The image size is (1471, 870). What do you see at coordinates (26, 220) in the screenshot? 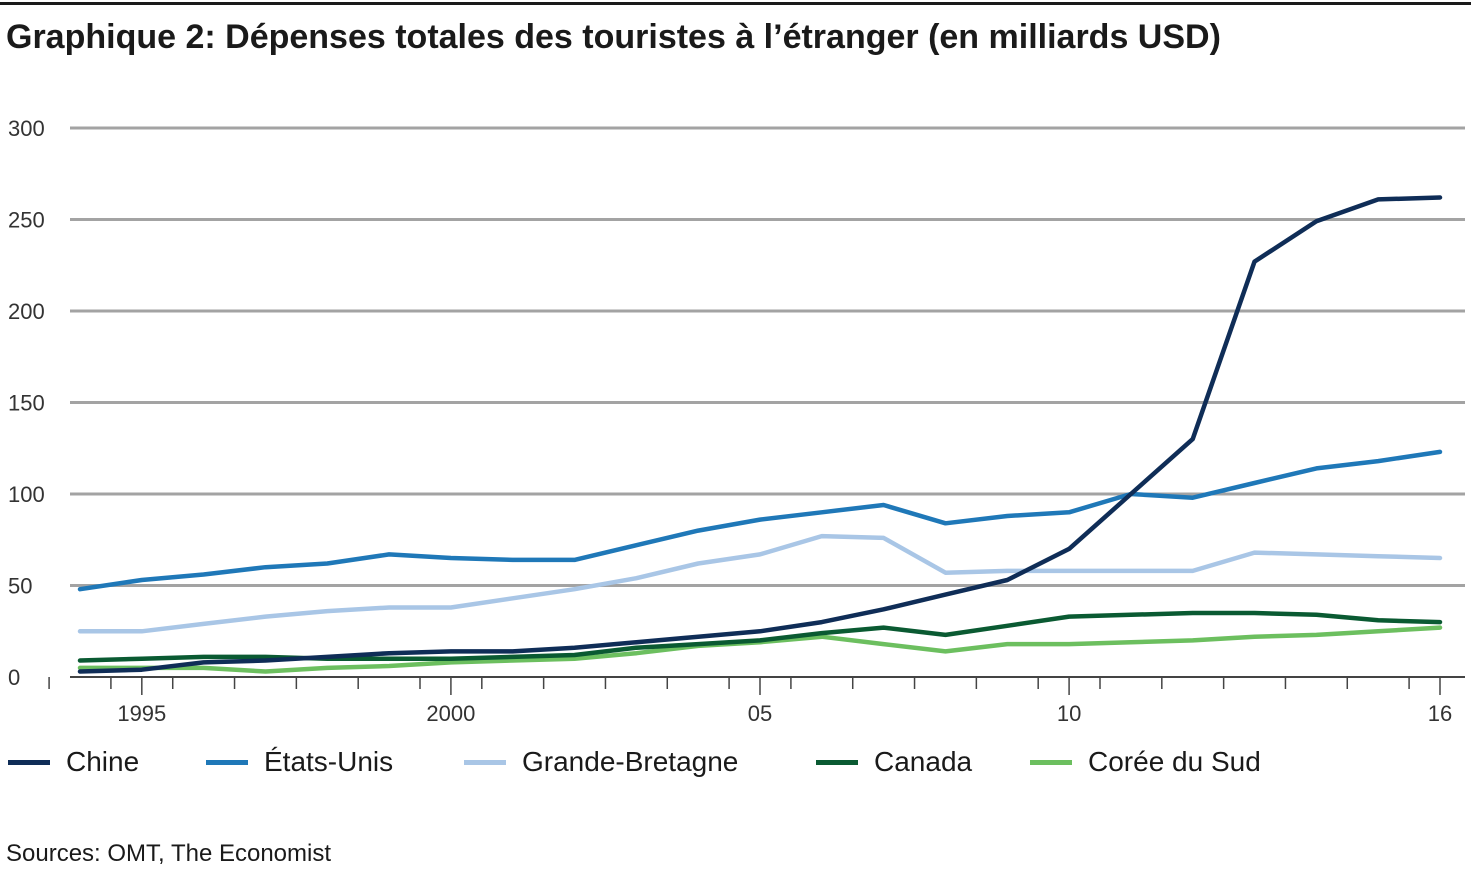
I see `y-tick-label: 250` at bounding box center [26, 220].